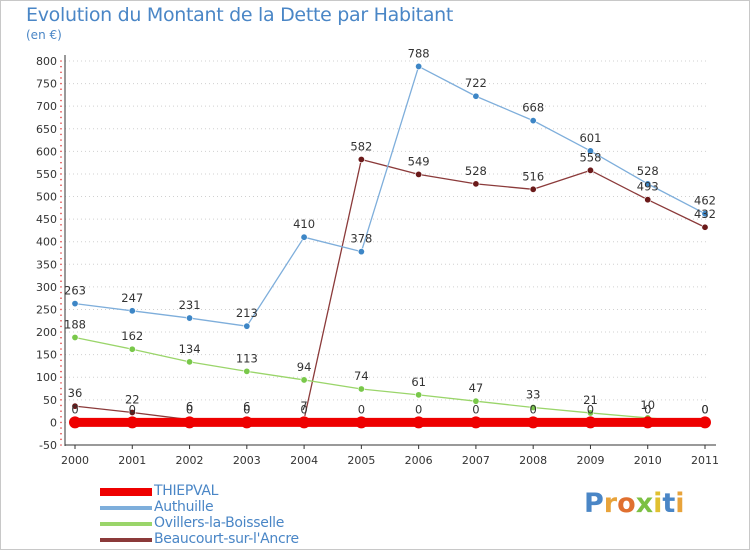 This screenshot has height=550, width=750. Describe the element at coordinates (644, 503) in the screenshot. I see `logo-letter: x` at that location.